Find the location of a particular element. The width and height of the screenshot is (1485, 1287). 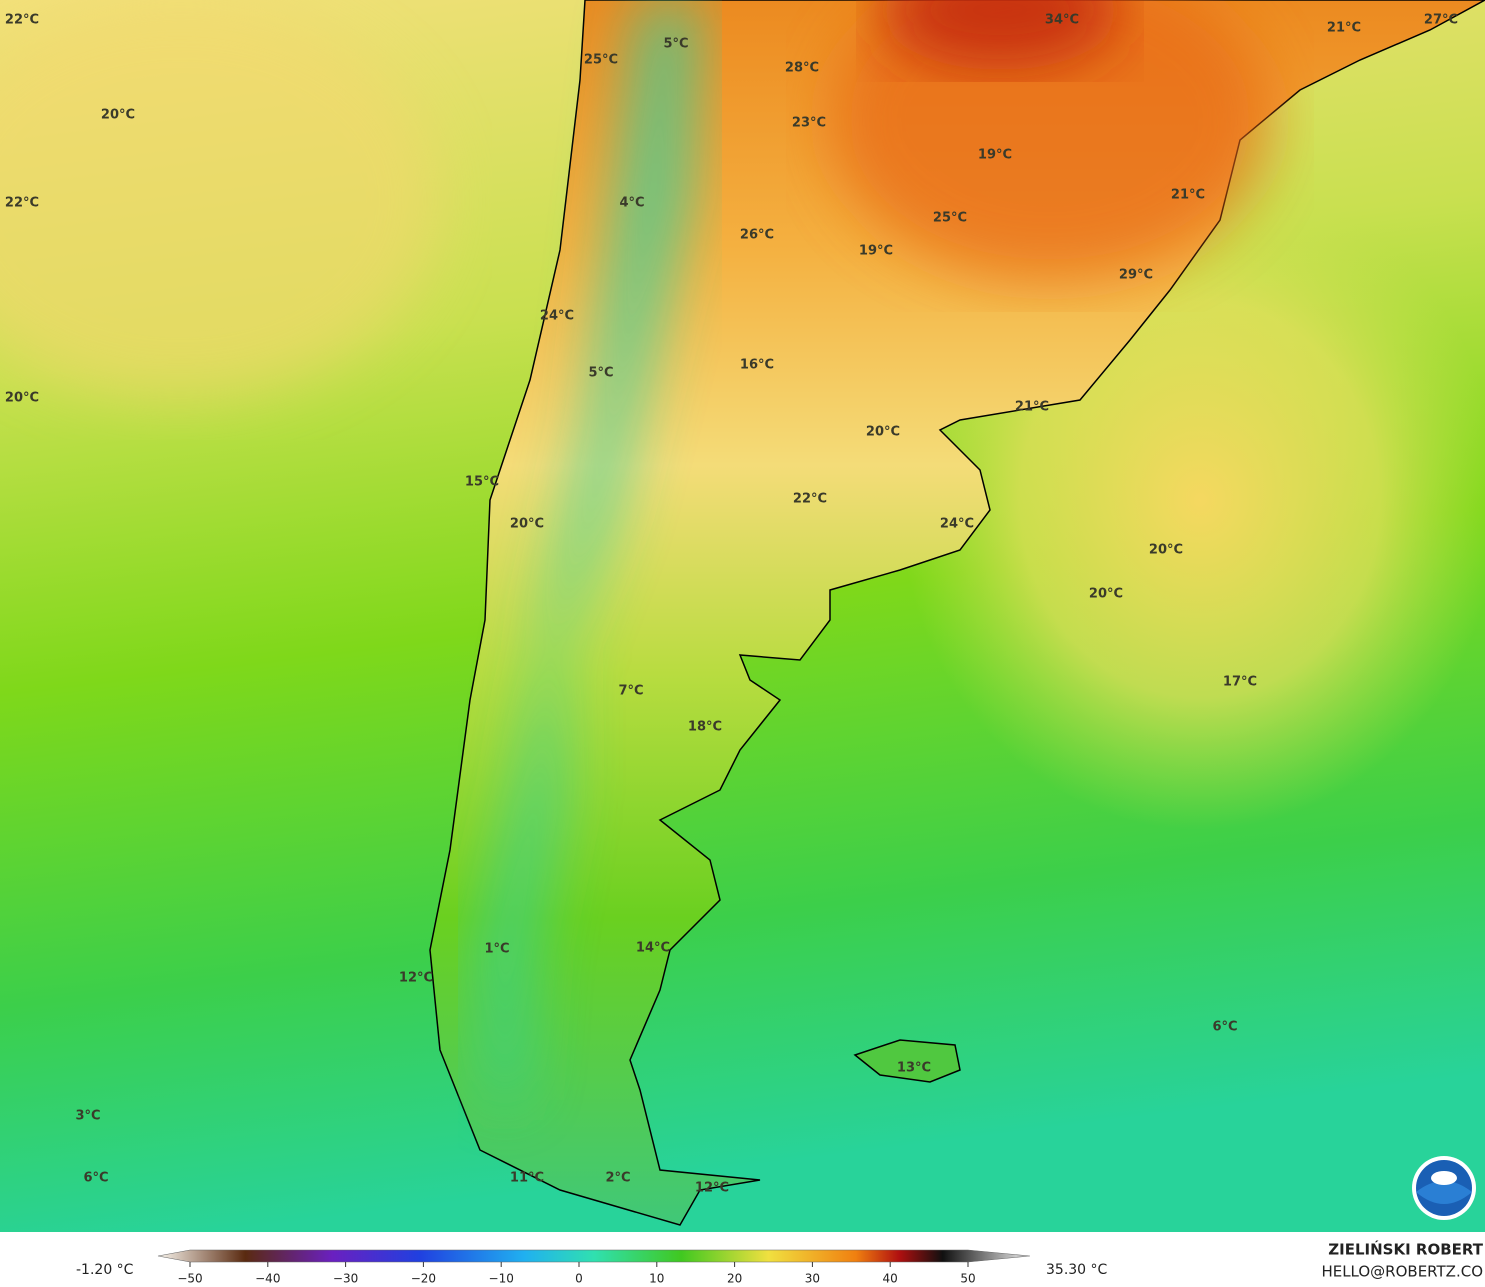

tick-label: −20 is located at coordinates (423, 1279).